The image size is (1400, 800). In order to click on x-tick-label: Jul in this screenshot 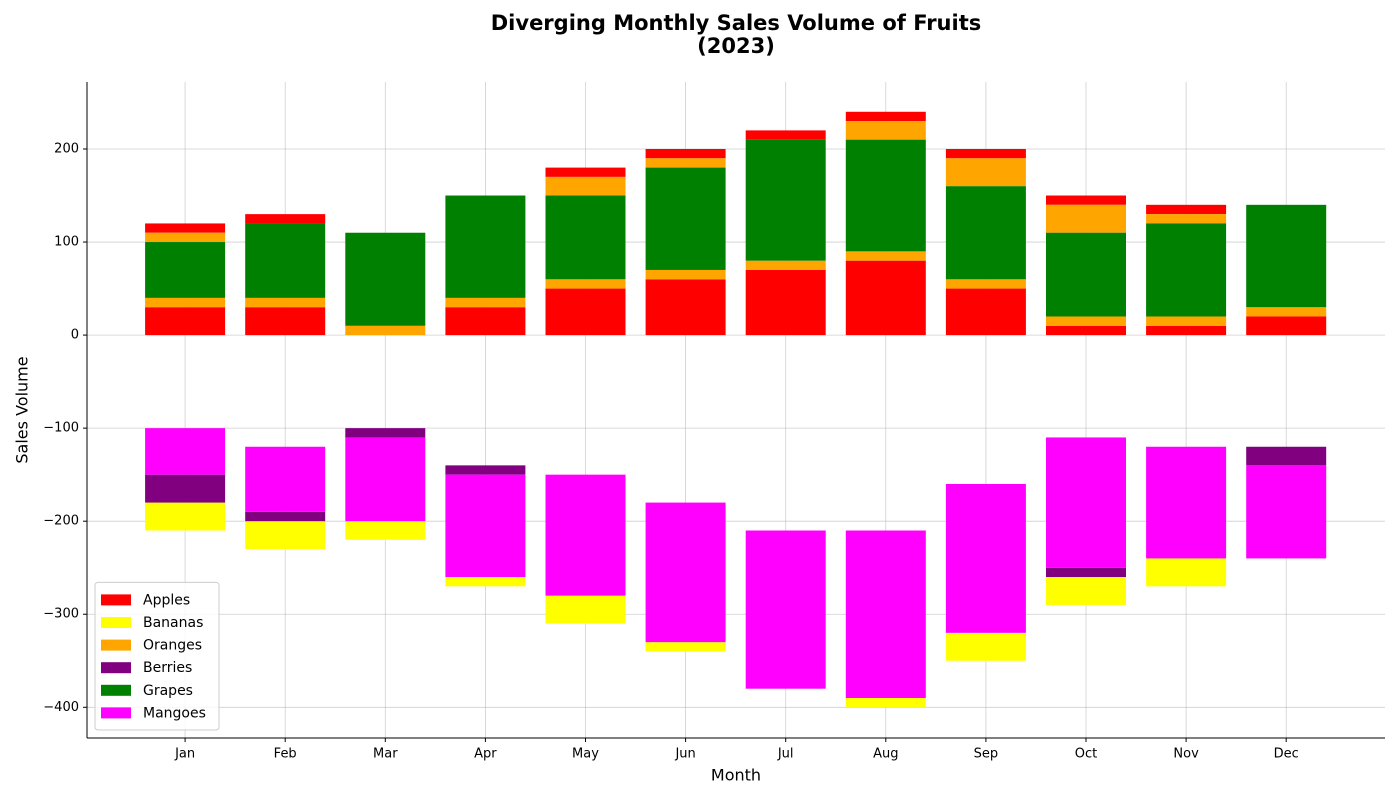, I will do `click(785, 754)`.